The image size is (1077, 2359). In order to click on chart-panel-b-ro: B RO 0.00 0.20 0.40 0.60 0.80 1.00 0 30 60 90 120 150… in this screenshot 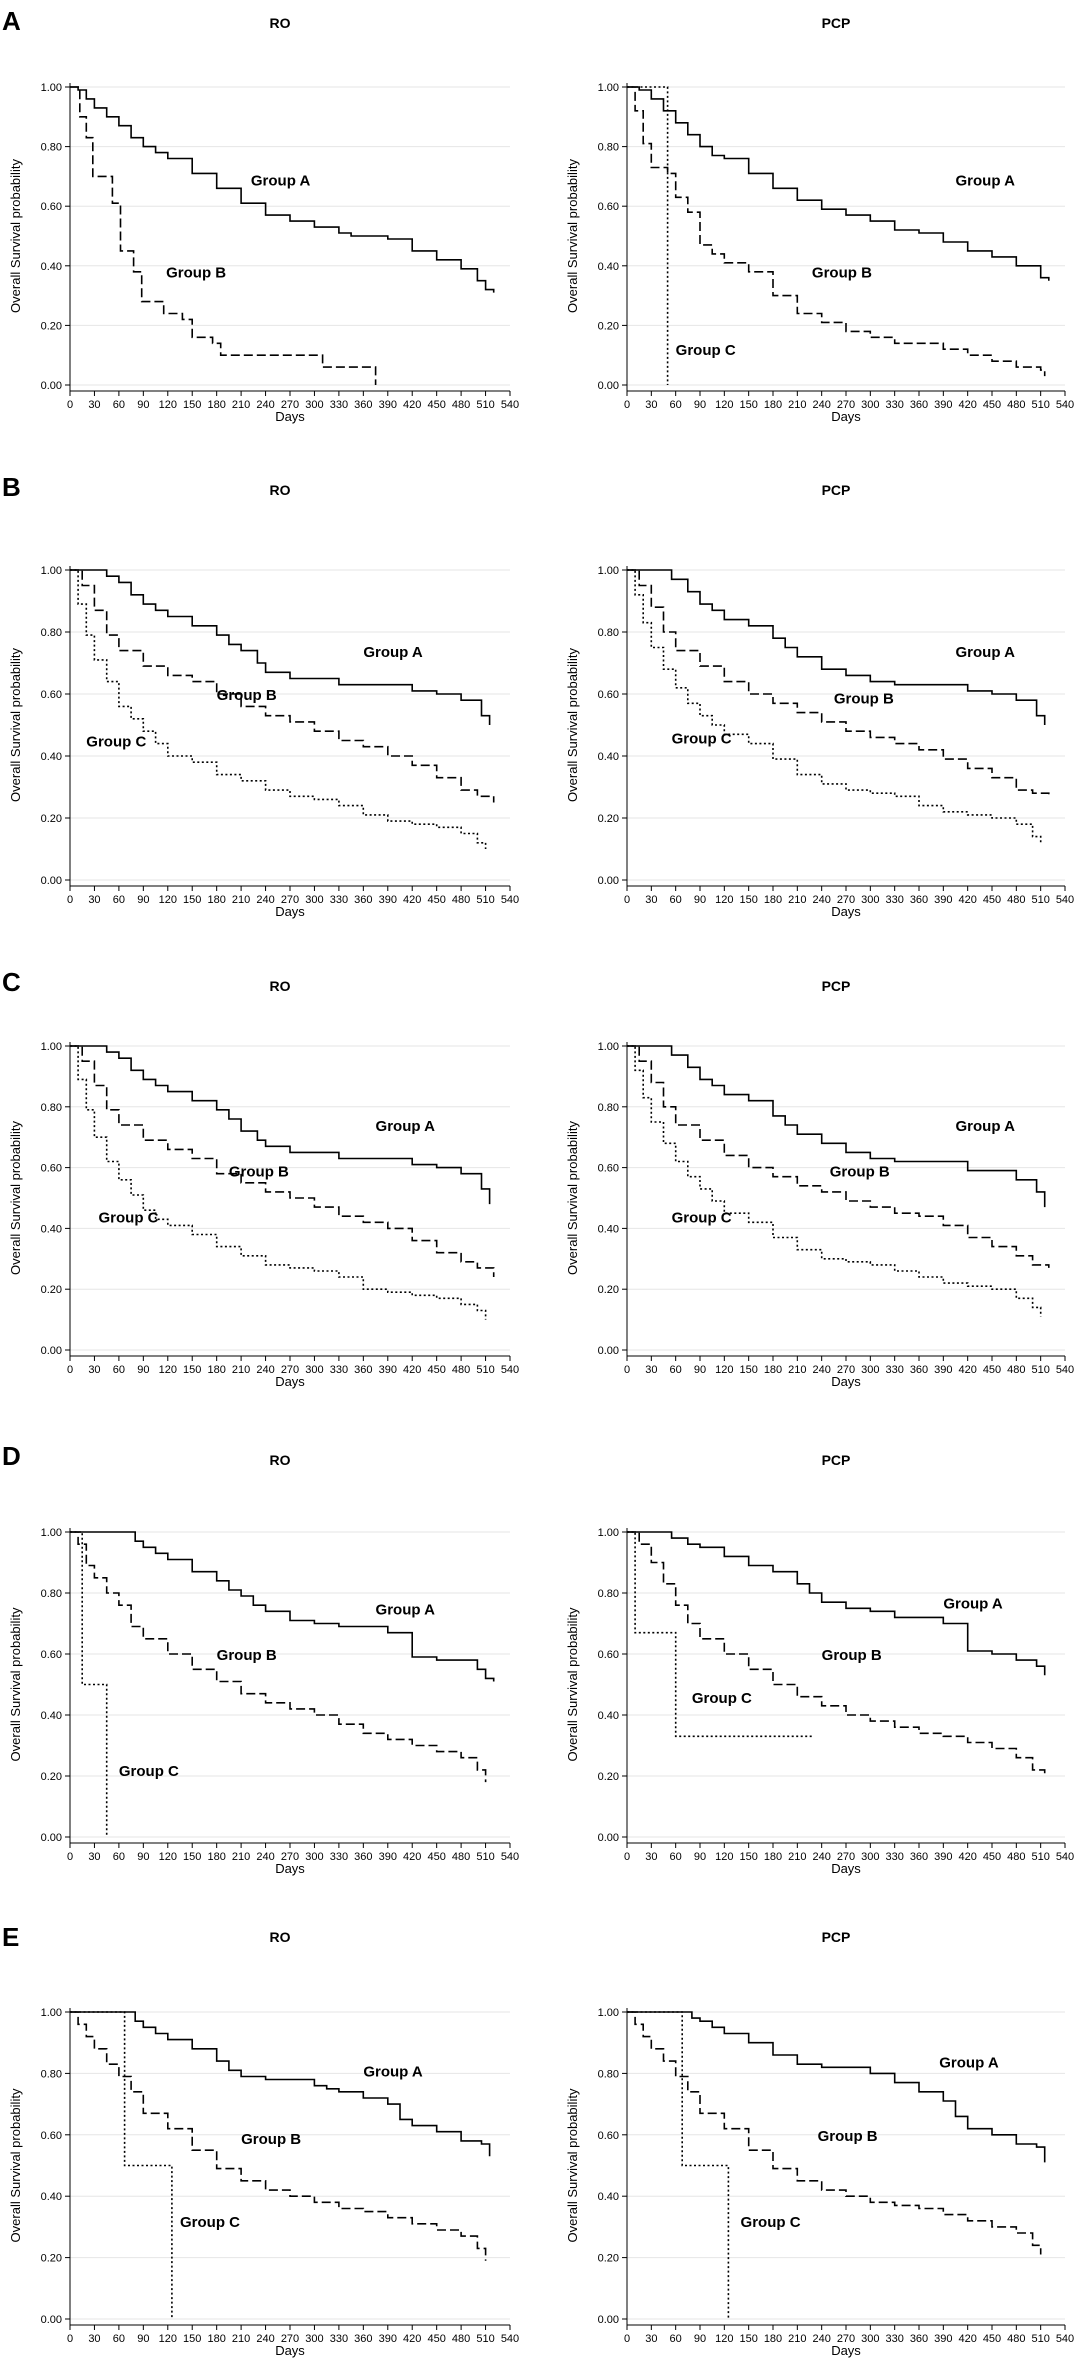, I will do `click(260, 695)`.